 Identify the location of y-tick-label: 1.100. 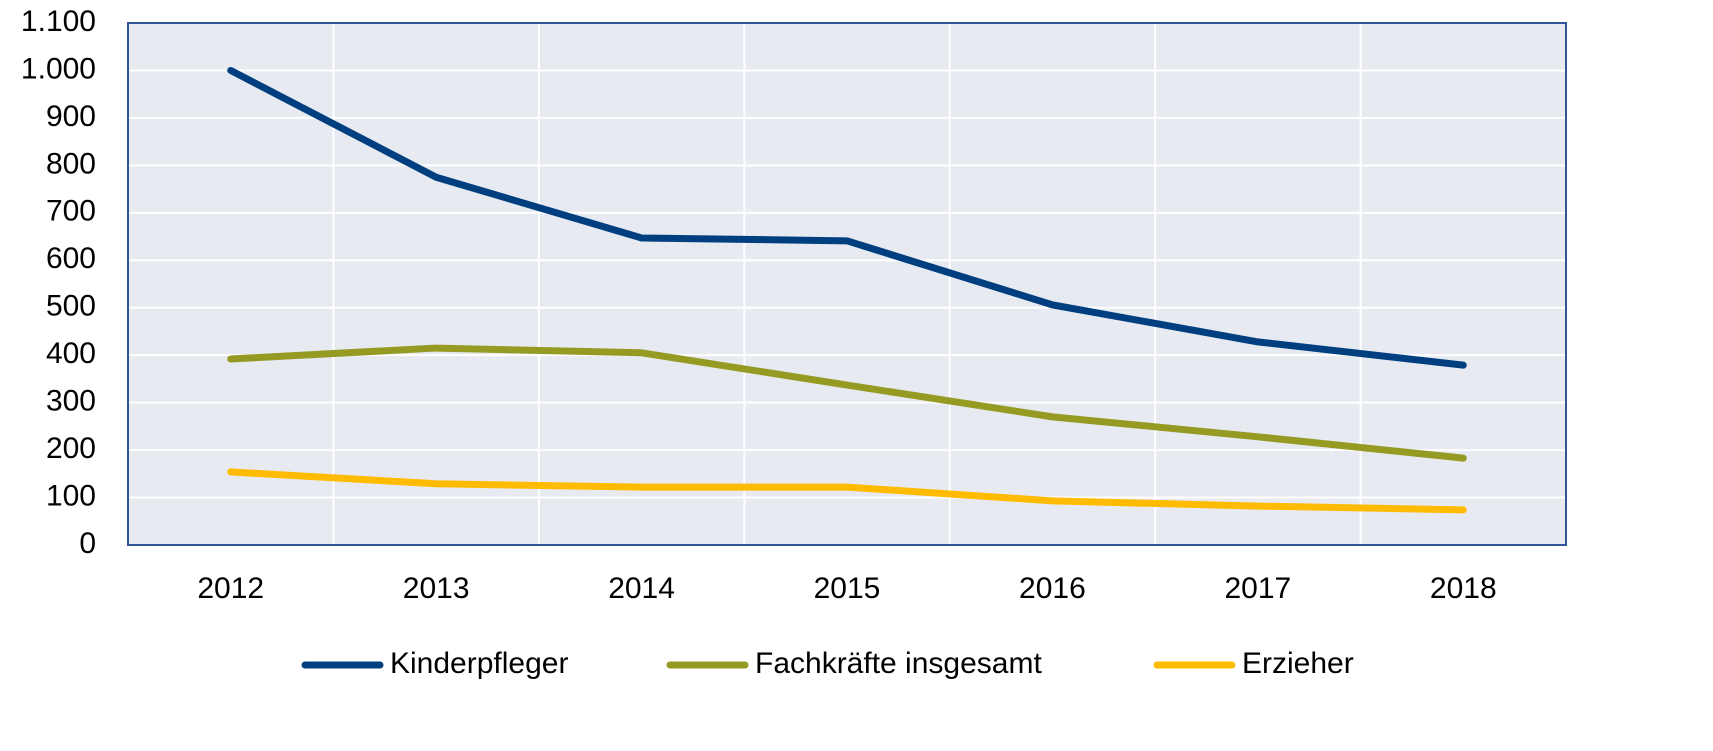
(58, 21).